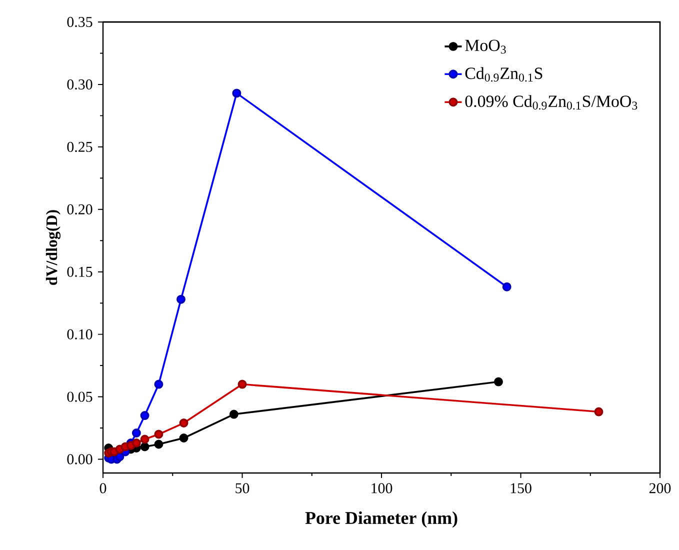  I want to click on y-tick-label: 0.20, so click(79, 209).